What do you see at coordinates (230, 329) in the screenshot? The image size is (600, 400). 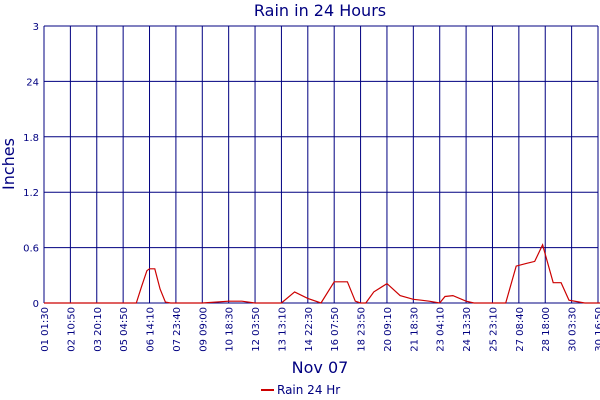 I see `x-tick-label: 10 18:30` at bounding box center [230, 329].